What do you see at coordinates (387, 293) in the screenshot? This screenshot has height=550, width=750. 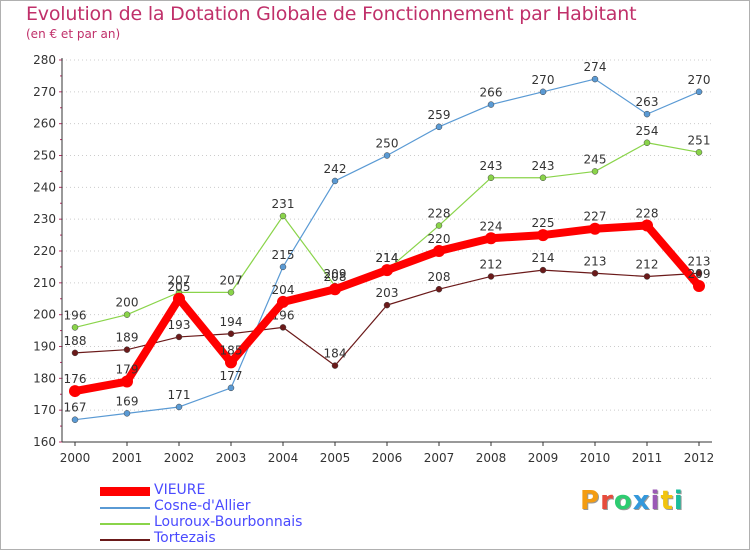 I see `data-label: 203` at bounding box center [387, 293].